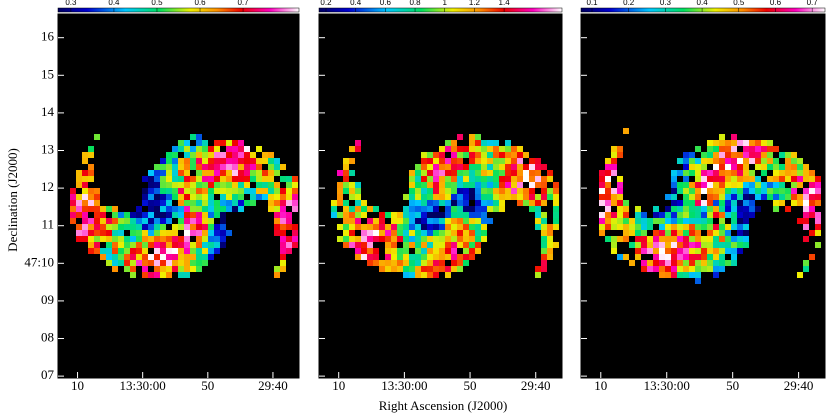 The width and height of the screenshot is (830, 416). Describe the element at coordinates (12, 200) in the screenshot. I see `y-axis-label: Declination (J2000)` at that location.